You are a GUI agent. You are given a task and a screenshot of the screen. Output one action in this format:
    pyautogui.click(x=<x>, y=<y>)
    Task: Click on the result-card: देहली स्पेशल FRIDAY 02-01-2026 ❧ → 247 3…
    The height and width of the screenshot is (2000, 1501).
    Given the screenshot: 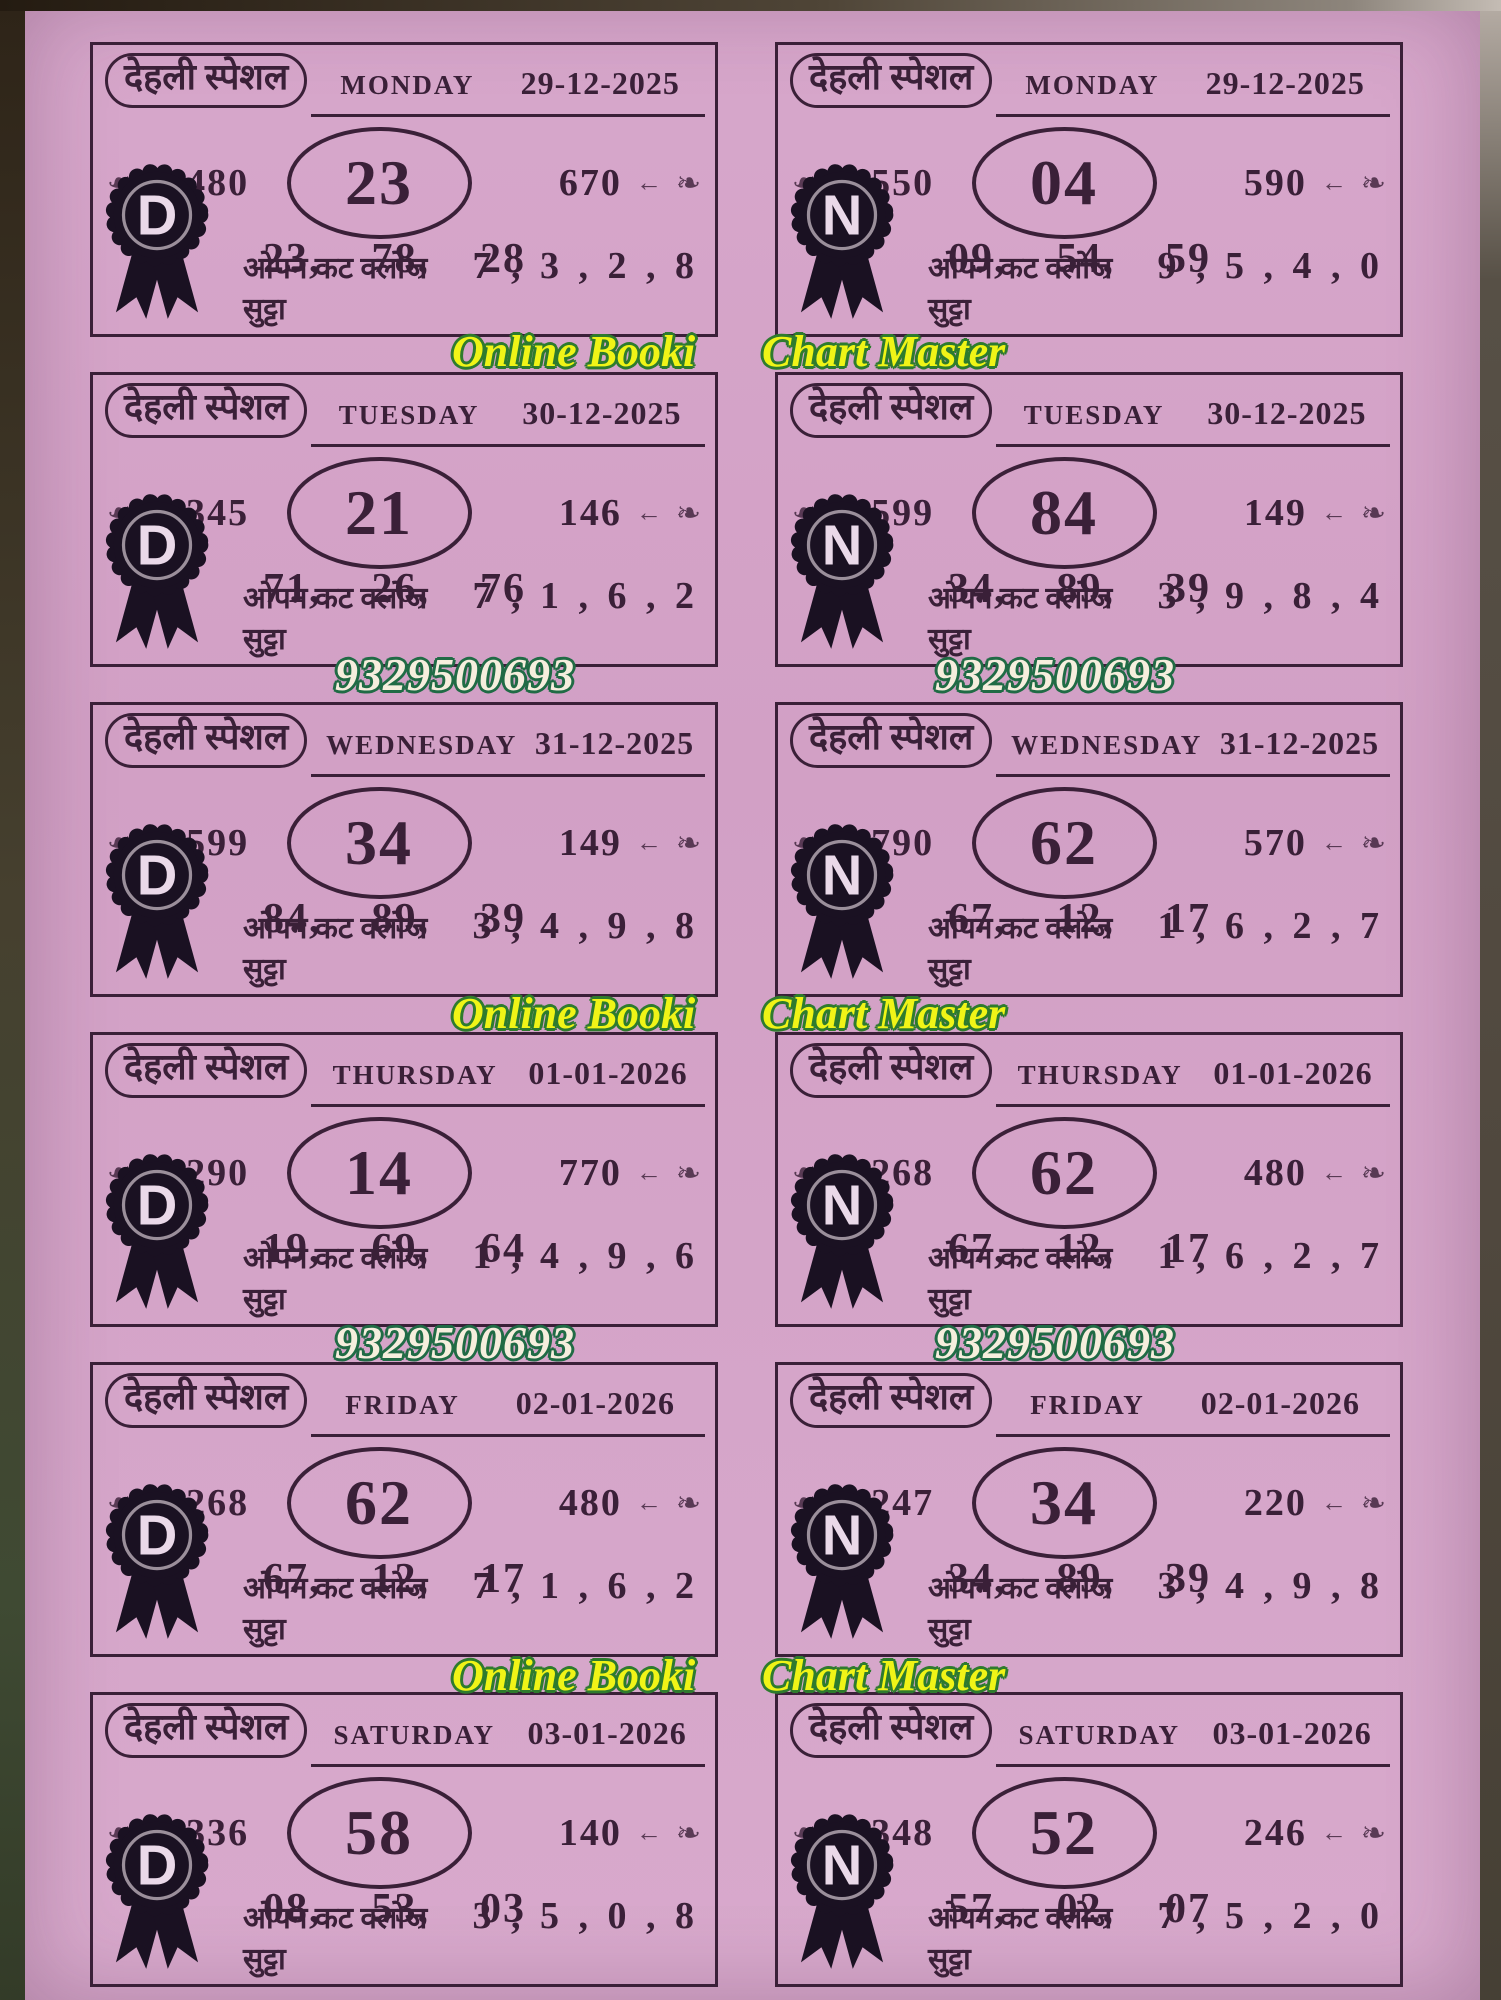 What is the action you would take?
    pyautogui.click(x=1089, y=1509)
    